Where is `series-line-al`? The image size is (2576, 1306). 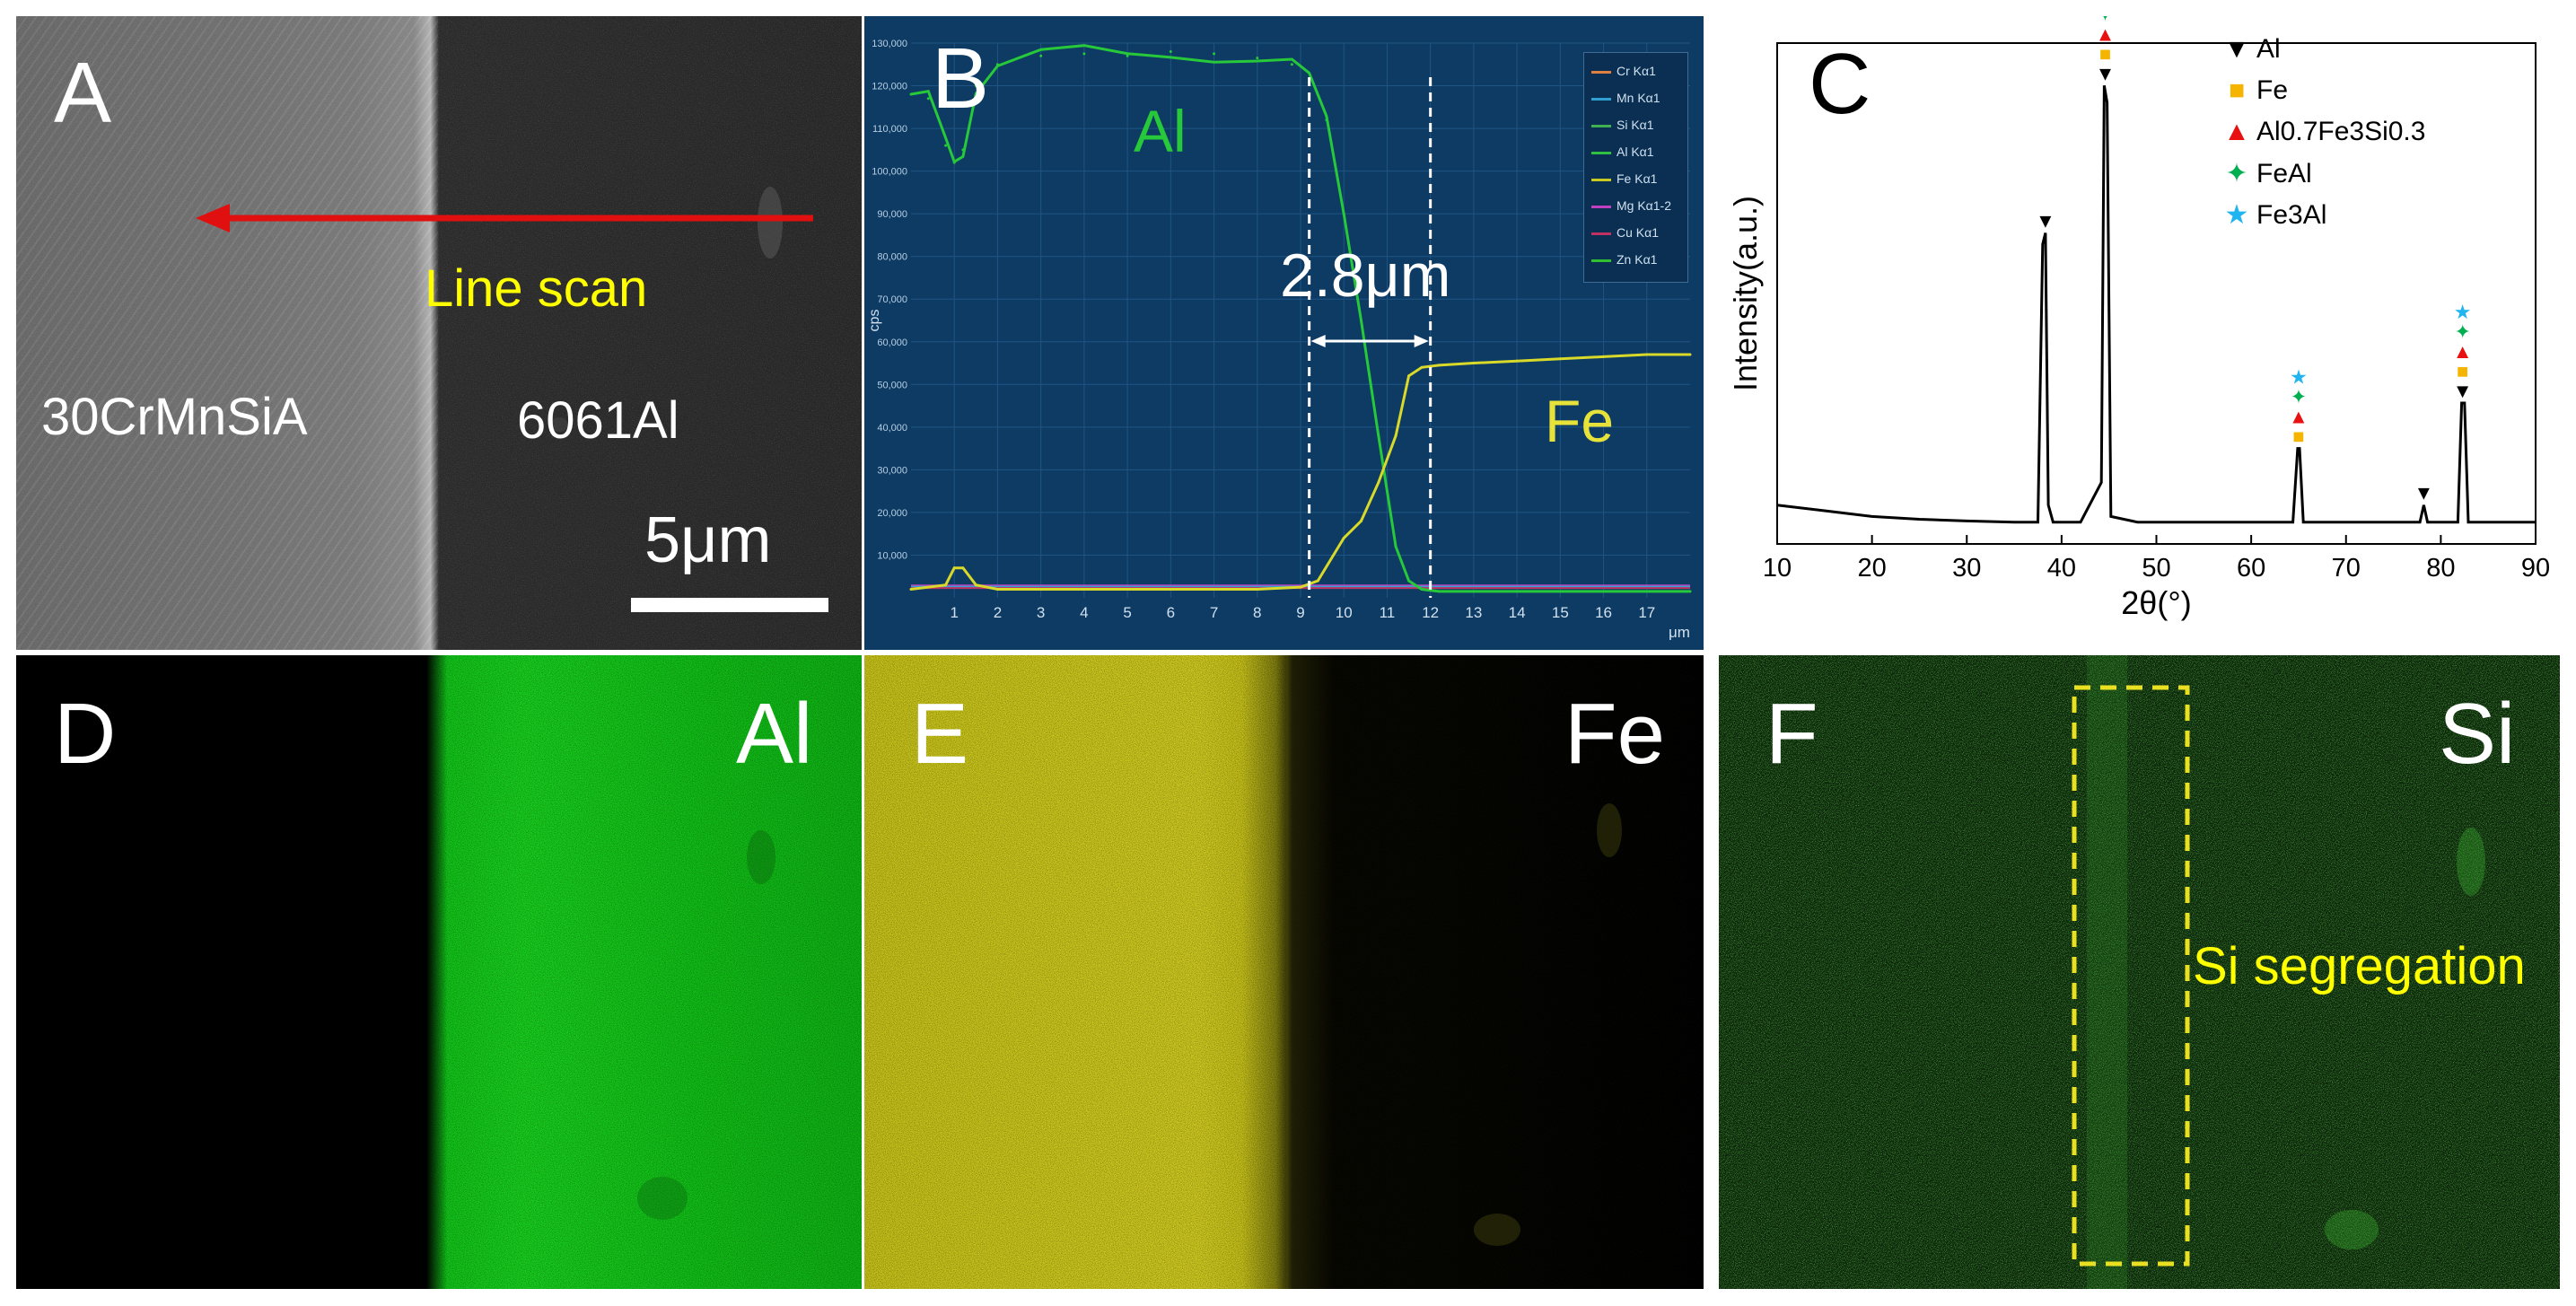 series-line-al is located at coordinates (1300, 318).